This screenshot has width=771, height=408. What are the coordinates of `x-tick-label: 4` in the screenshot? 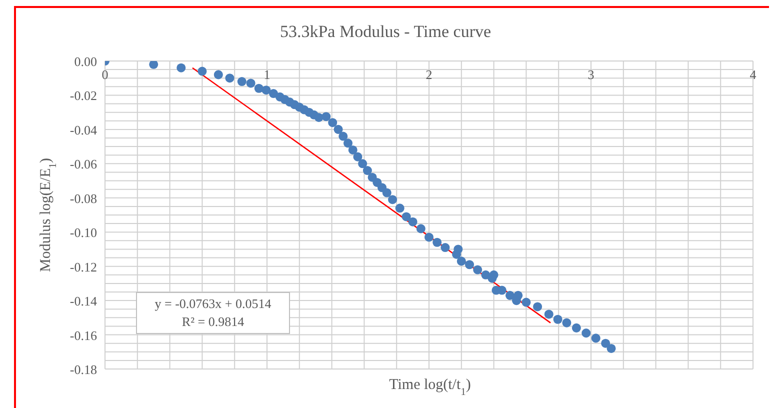 It's located at (753, 74).